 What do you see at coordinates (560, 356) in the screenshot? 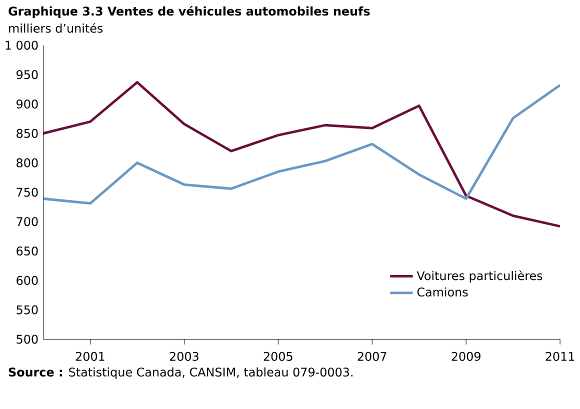
I see `x-tick-label: 2011` at bounding box center [560, 356].